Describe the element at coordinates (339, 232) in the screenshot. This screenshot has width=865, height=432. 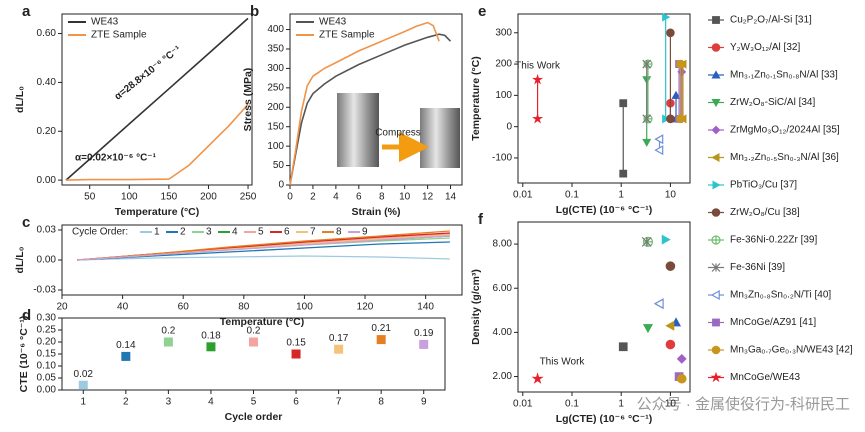
I see `legend-label: 8` at that location.